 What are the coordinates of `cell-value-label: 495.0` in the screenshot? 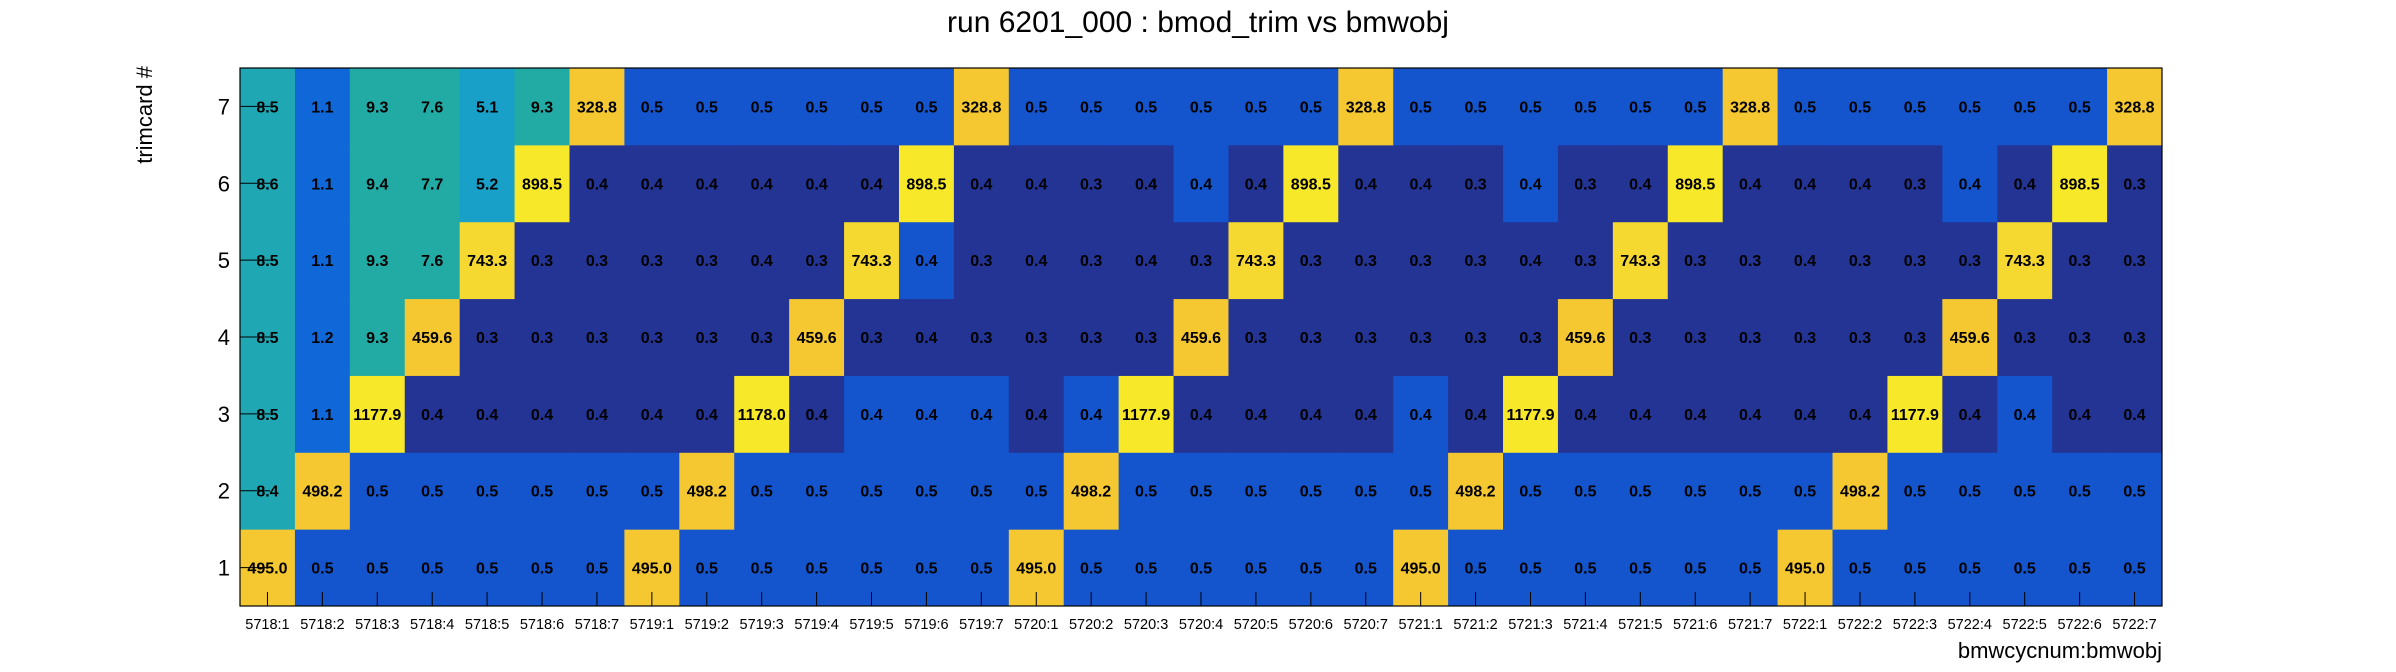 It's located at (1421, 569).